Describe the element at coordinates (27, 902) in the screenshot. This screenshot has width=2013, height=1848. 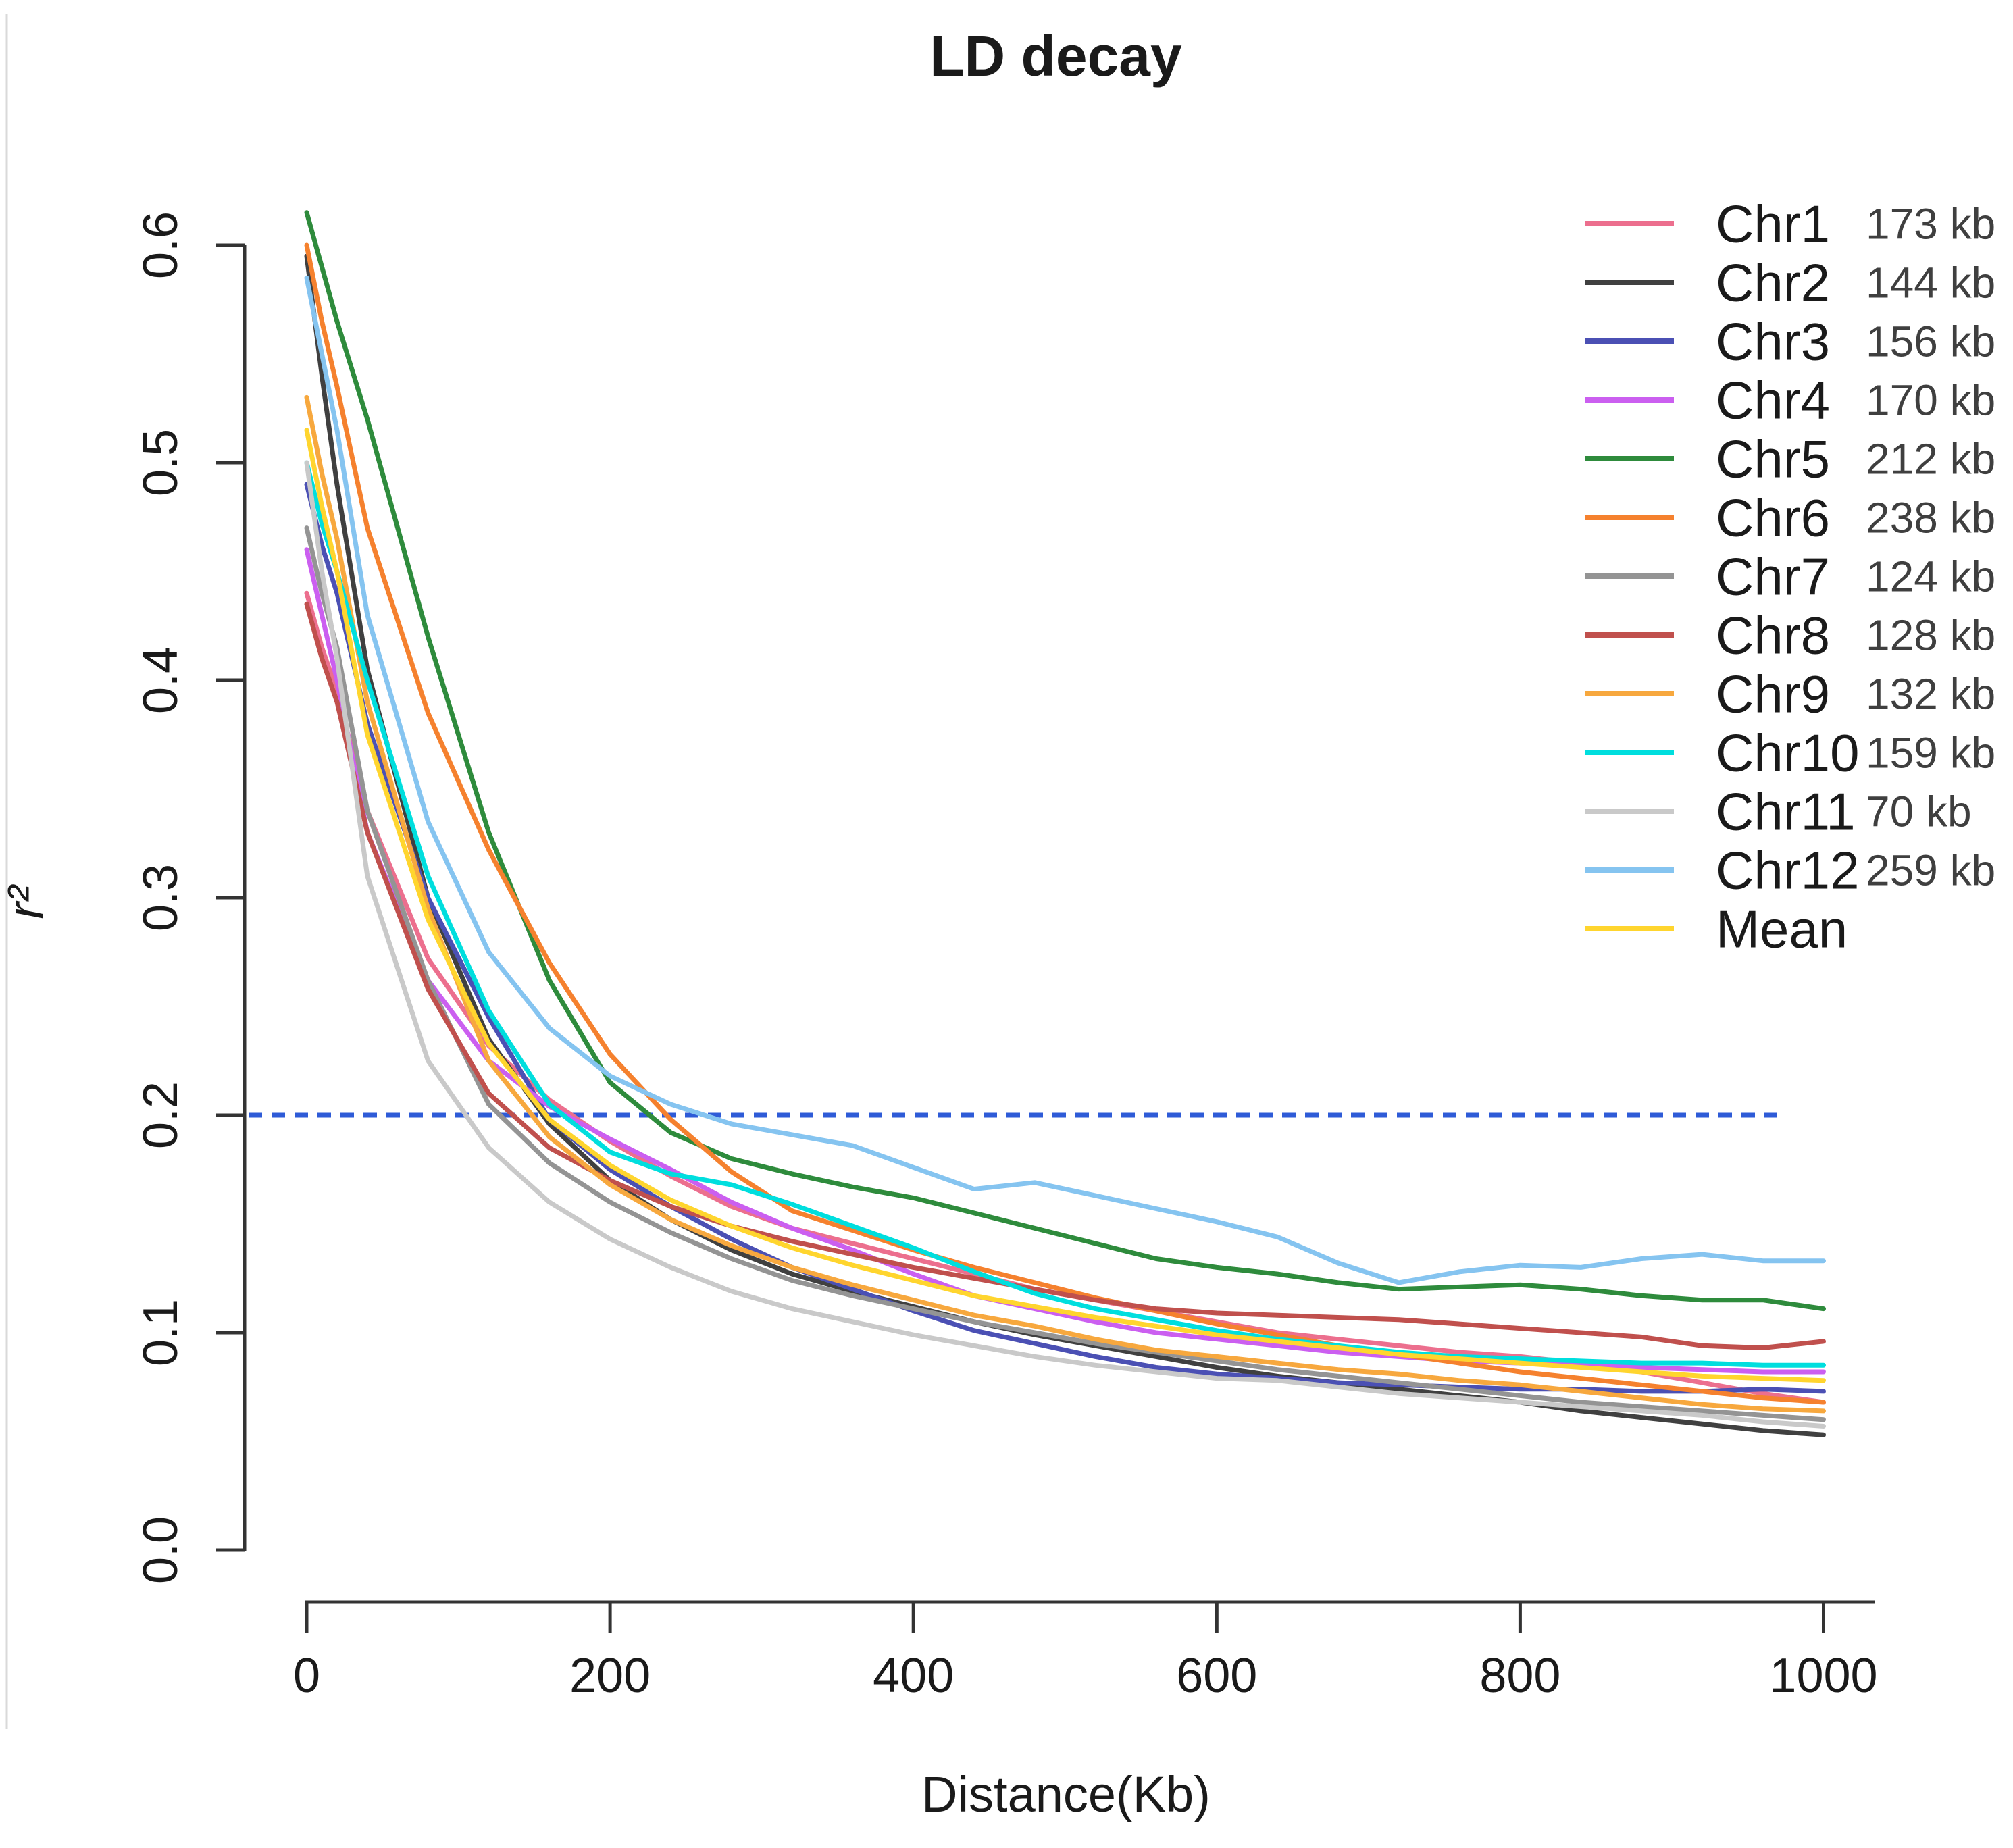
I see `y-axis-title: r²` at that location.